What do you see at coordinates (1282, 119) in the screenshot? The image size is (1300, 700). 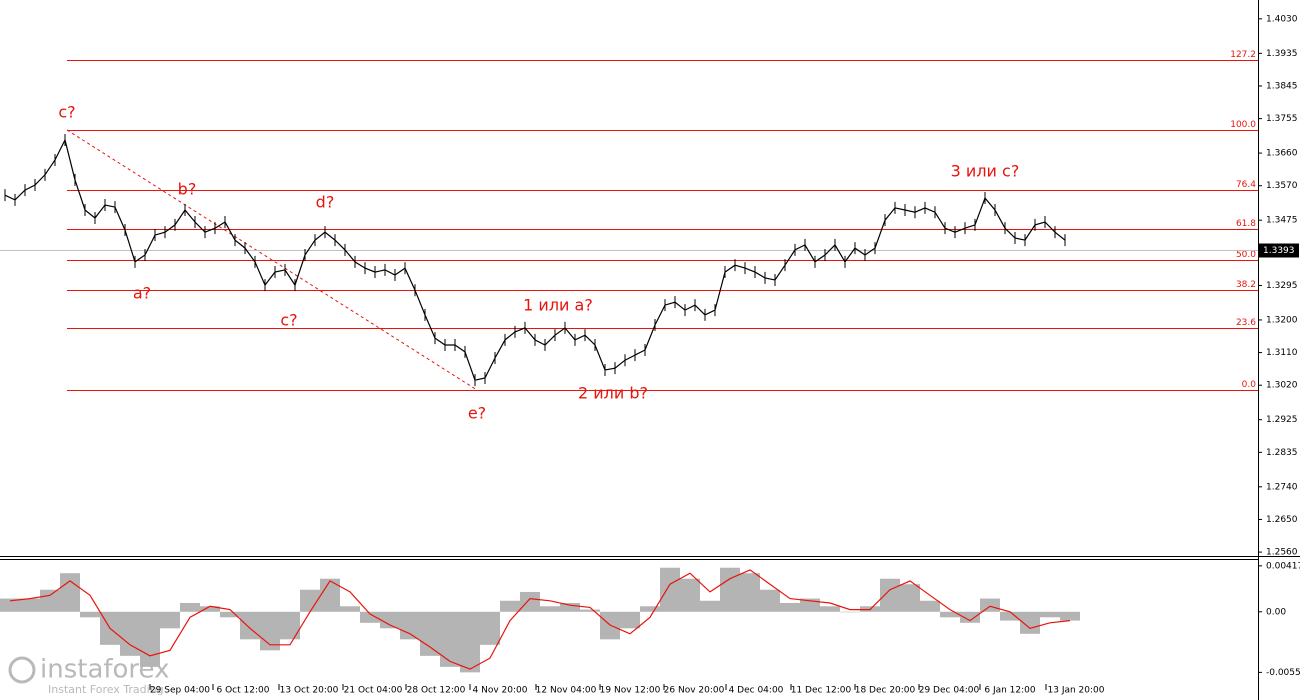 I see `y-tick-label: 1.3755` at bounding box center [1282, 119].